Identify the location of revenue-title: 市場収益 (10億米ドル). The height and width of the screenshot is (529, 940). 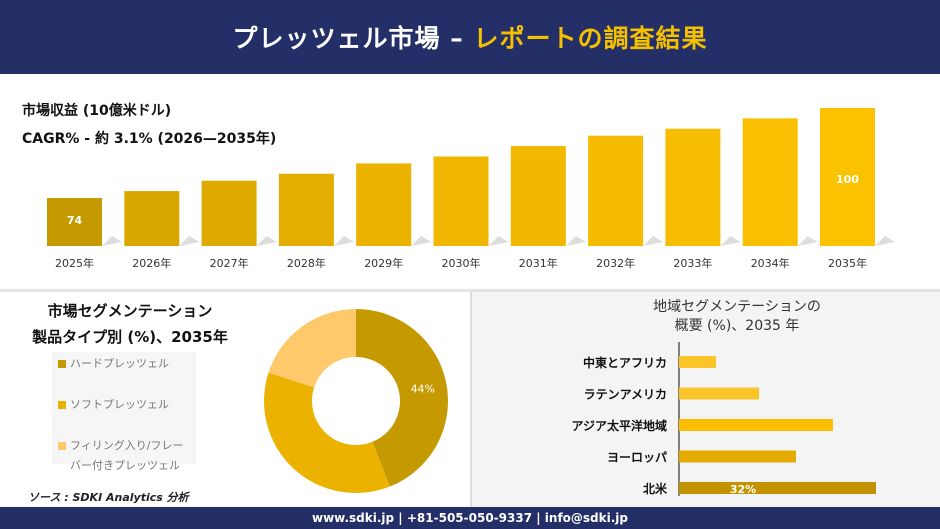
(97, 111).